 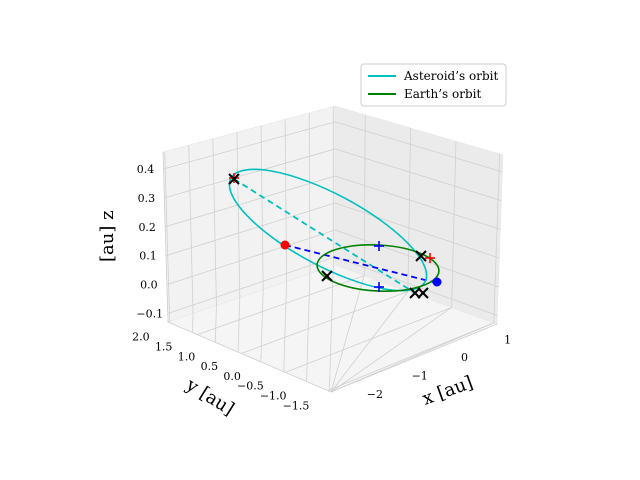 What do you see at coordinates (375, 394) in the screenshot?
I see `x-tick-label: −2` at bounding box center [375, 394].